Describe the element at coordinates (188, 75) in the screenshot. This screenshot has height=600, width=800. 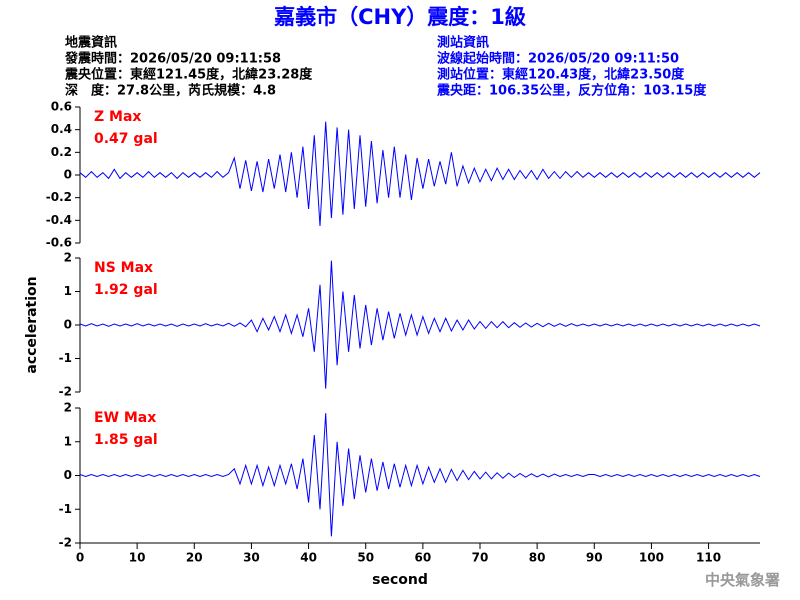
I see `info-left: 震央位置：東經121.45度，北緯23.28度` at that location.